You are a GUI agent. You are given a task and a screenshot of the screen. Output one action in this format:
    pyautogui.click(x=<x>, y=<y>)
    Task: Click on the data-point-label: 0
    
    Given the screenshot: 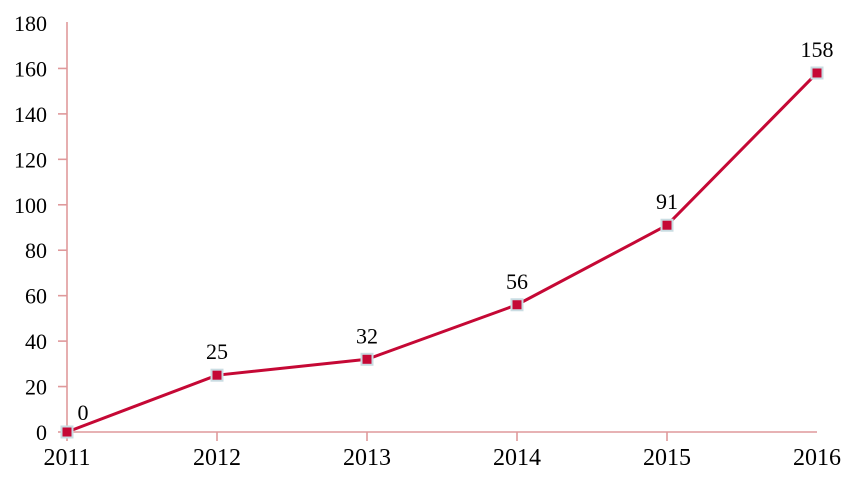 What is the action you would take?
    pyautogui.click(x=83, y=412)
    